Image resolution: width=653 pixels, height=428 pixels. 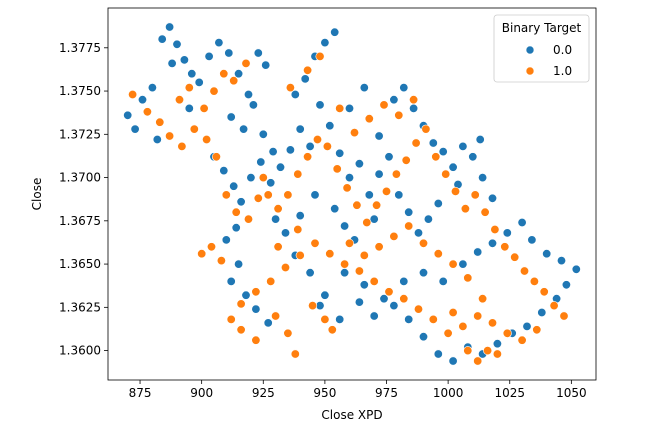 What do you see at coordinates (201, 393) in the screenshot?
I see `x-tick-label-1: 900` at bounding box center [201, 393].